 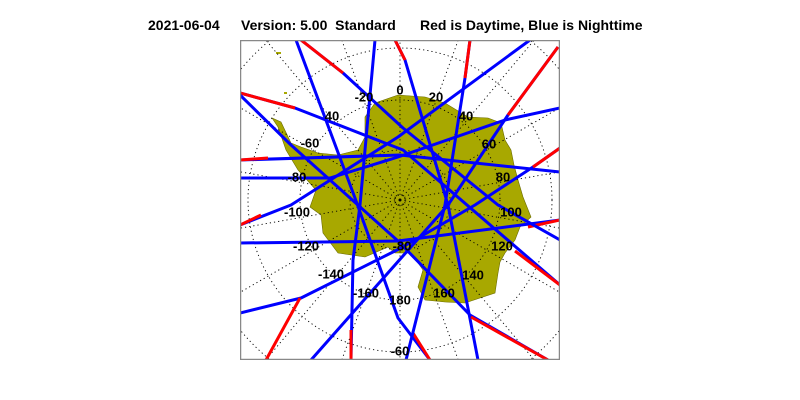 I want to click on longitude-label: 100, so click(x=511, y=211).